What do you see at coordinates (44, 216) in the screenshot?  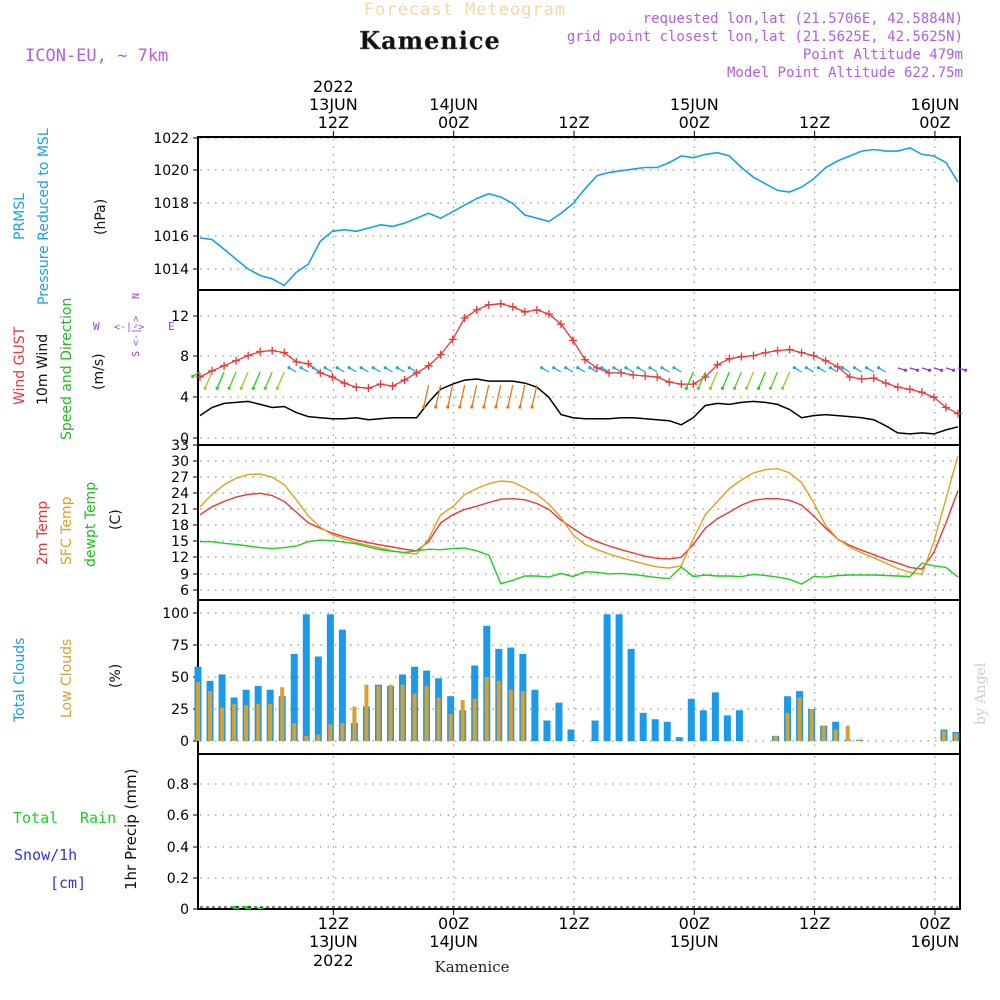 I see `pressure-label-msl: Pressure Reduced to MSL` at bounding box center [44, 216].